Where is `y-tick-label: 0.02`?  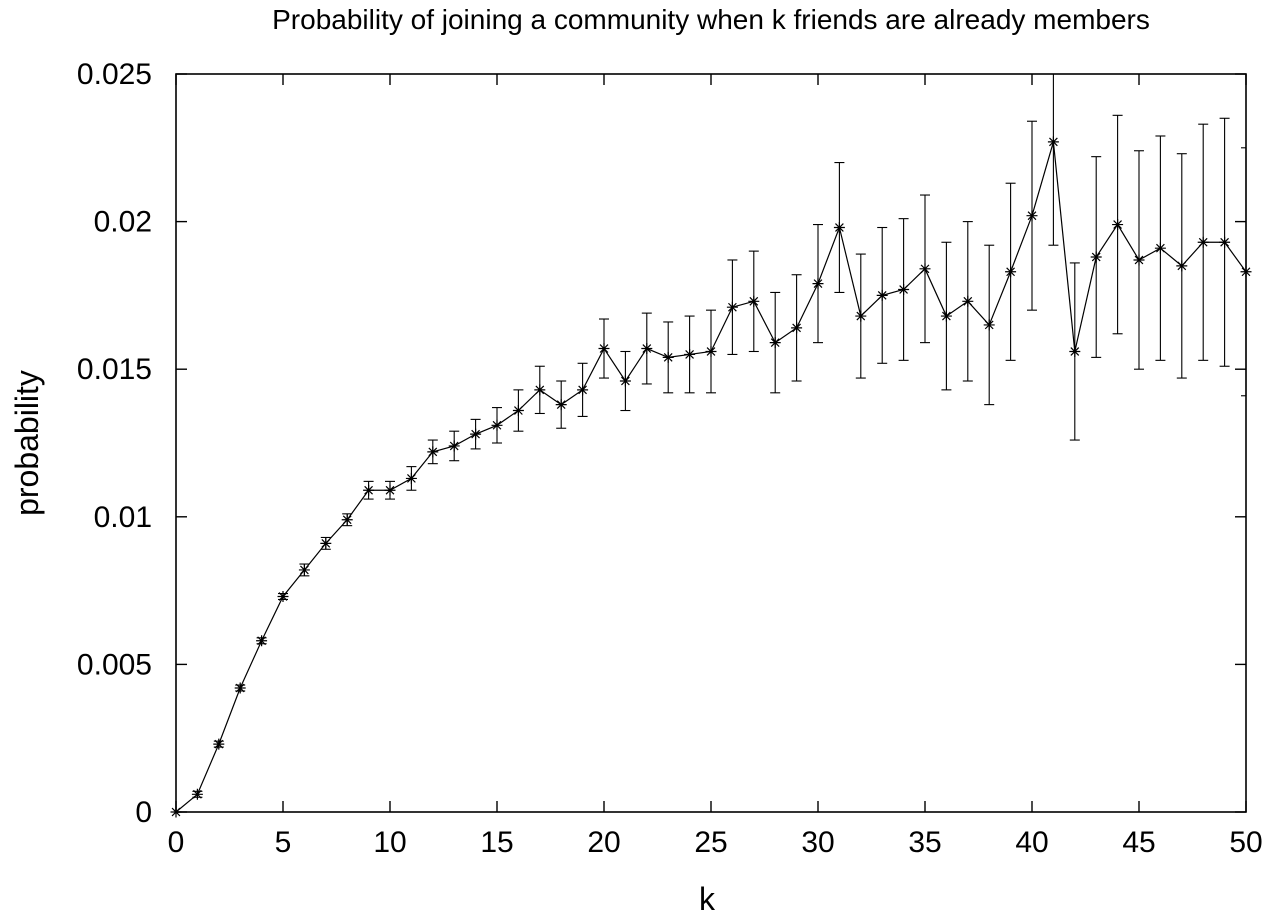
y-tick-label: 0.02 is located at coordinates (123, 222).